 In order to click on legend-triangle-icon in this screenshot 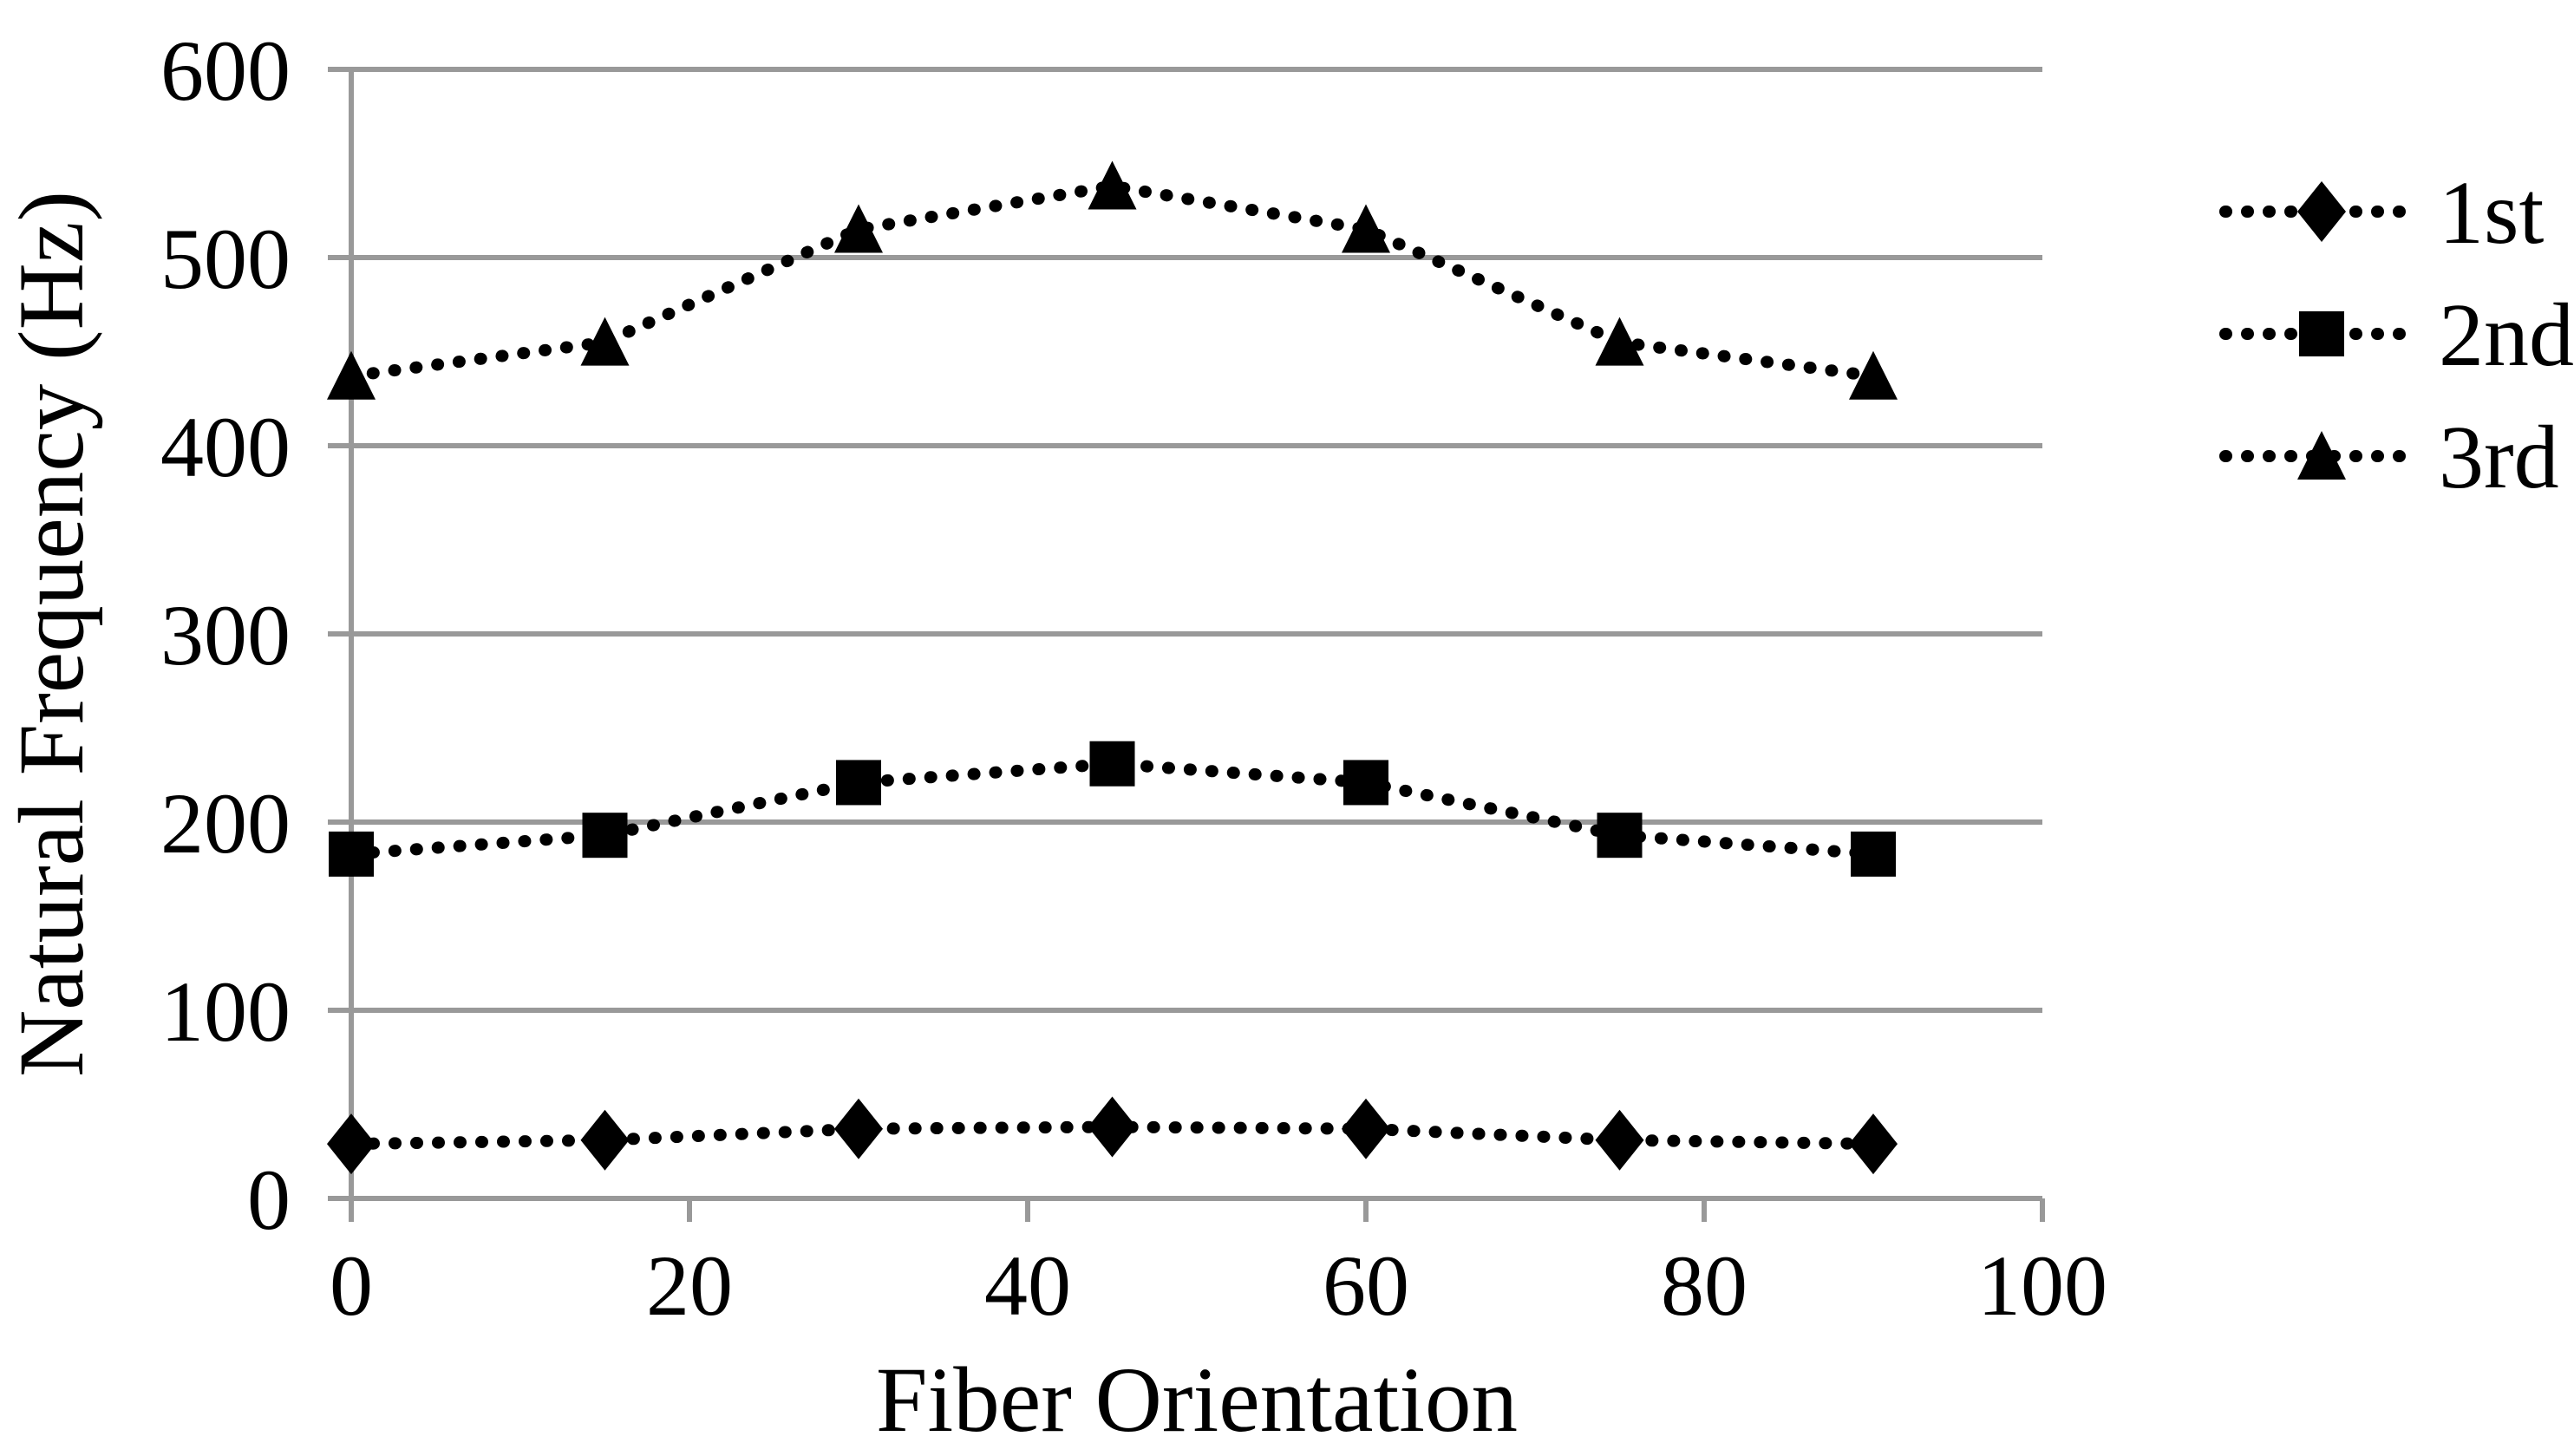, I will do `click(2321, 455)`.